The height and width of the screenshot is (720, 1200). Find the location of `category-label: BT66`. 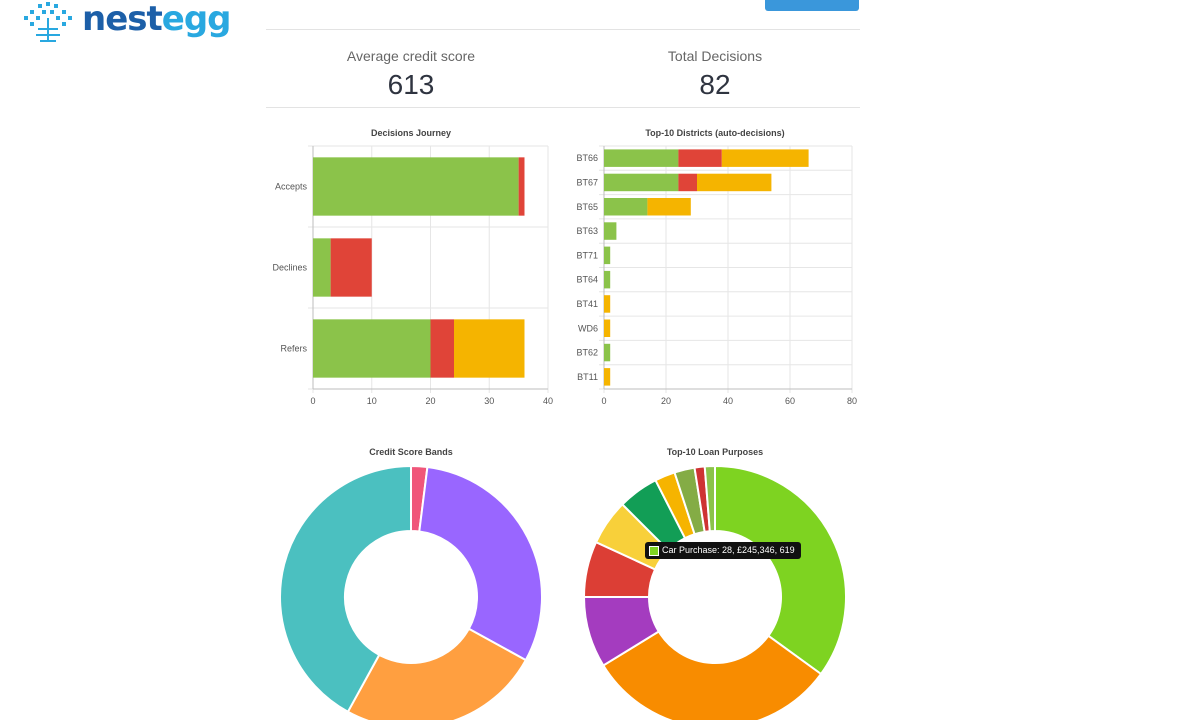

category-label: BT66 is located at coordinates (587, 158).